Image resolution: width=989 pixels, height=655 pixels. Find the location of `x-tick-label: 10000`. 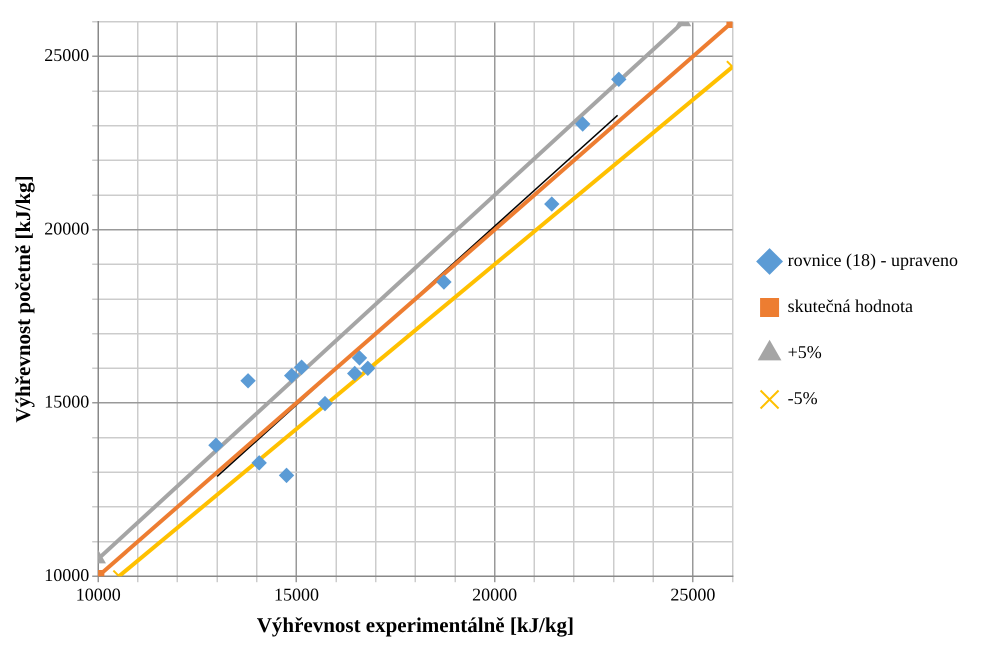

x-tick-label: 10000 is located at coordinates (98, 594).